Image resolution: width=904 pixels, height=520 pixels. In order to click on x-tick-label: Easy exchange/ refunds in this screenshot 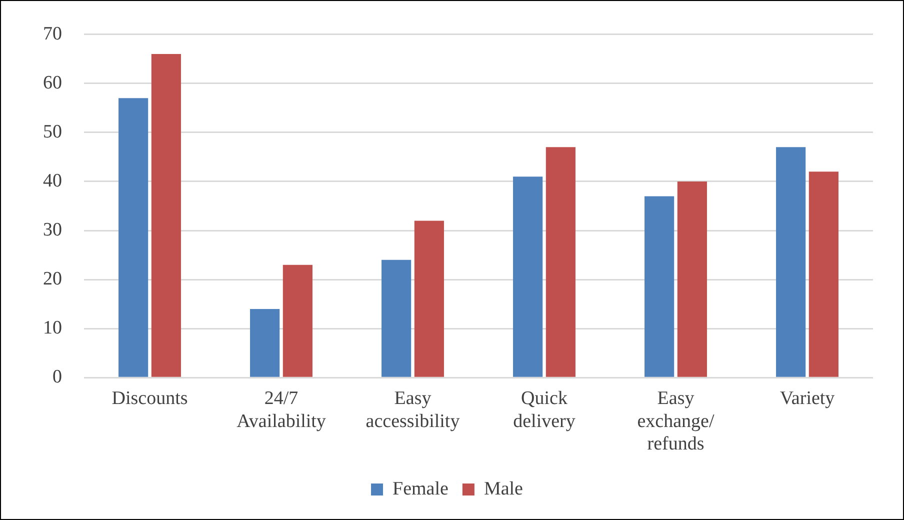, I will do `click(676, 421)`.